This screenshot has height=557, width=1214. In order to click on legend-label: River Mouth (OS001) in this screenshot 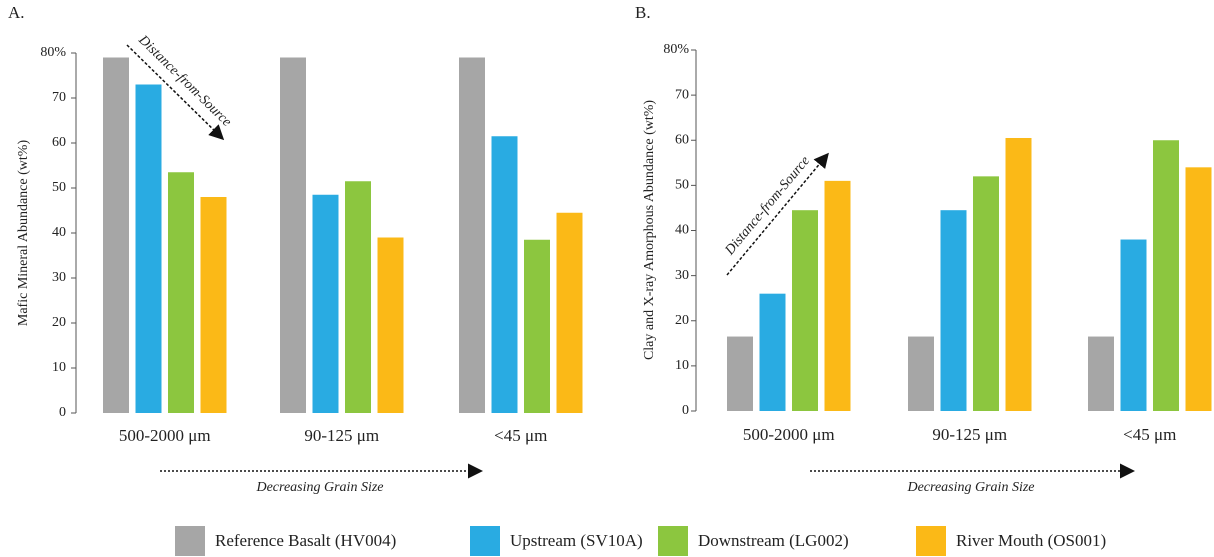, I will do `click(1031, 540)`.